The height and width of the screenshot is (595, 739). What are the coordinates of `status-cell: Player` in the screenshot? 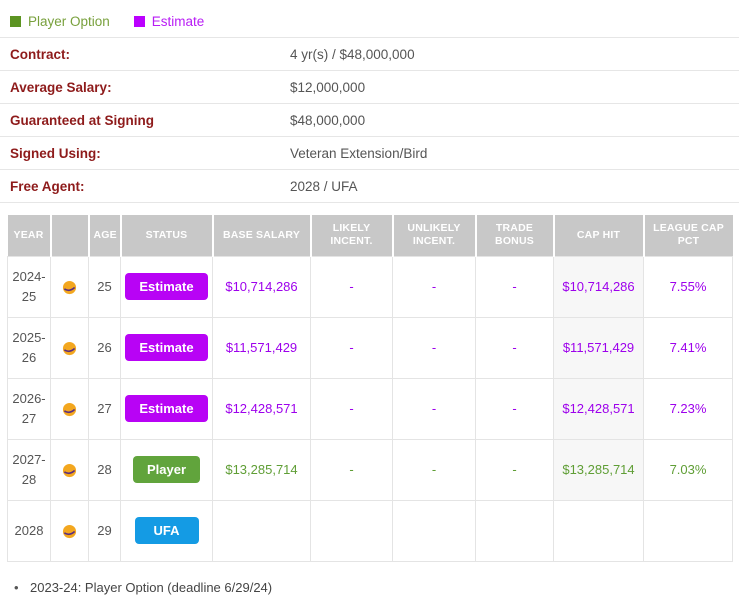 It's located at (166, 469).